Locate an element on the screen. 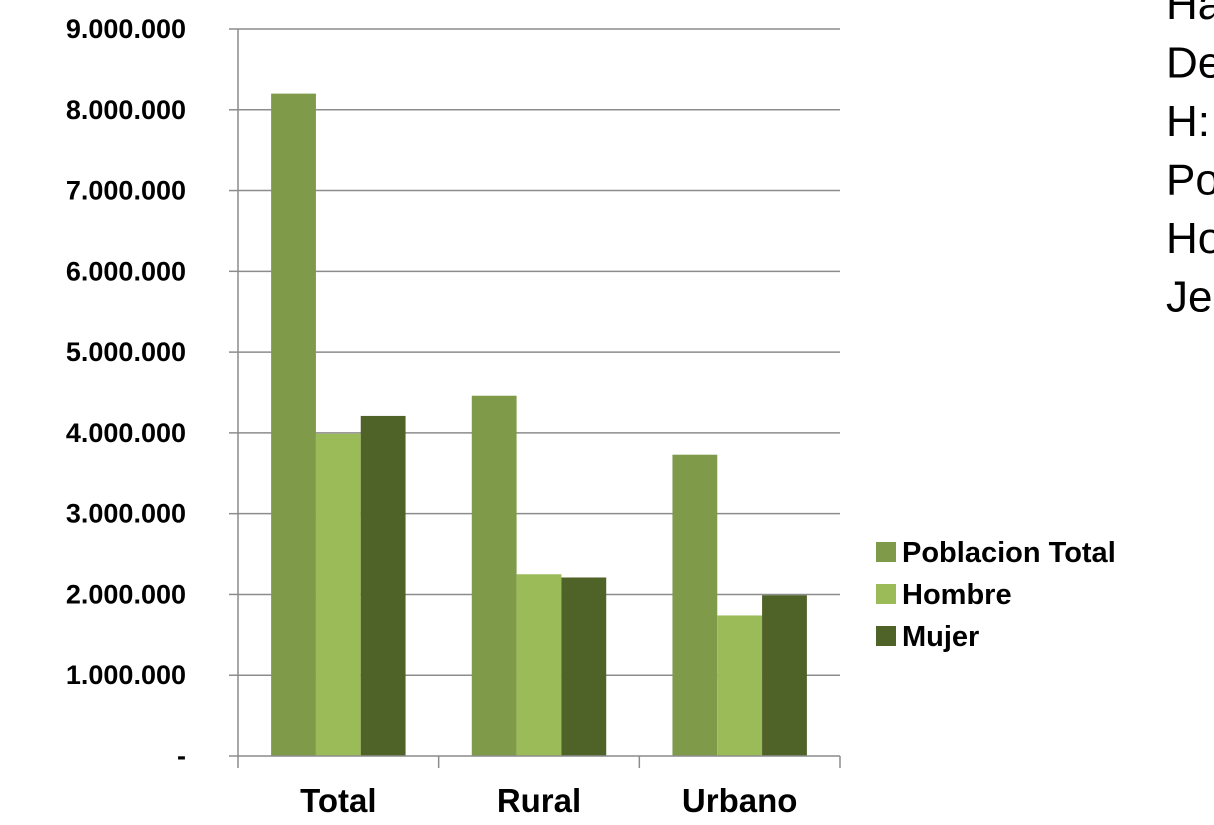  side-text-line: Ho is located at coordinates (1190, 238).